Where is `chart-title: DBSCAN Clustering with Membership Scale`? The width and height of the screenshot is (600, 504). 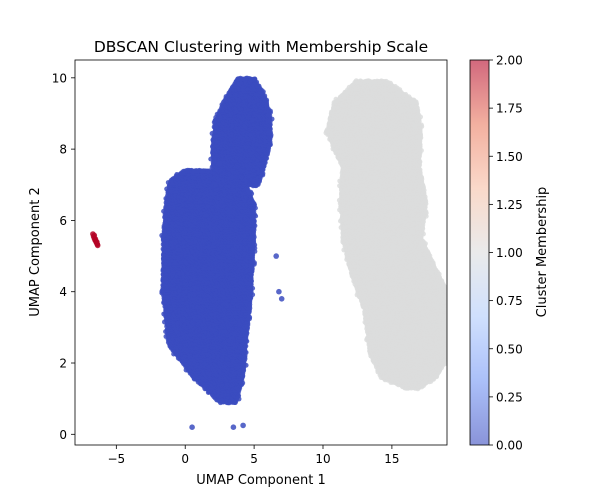
chart-title: DBSCAN Clustering with Membership Scale is located at coordinates (261, 47).